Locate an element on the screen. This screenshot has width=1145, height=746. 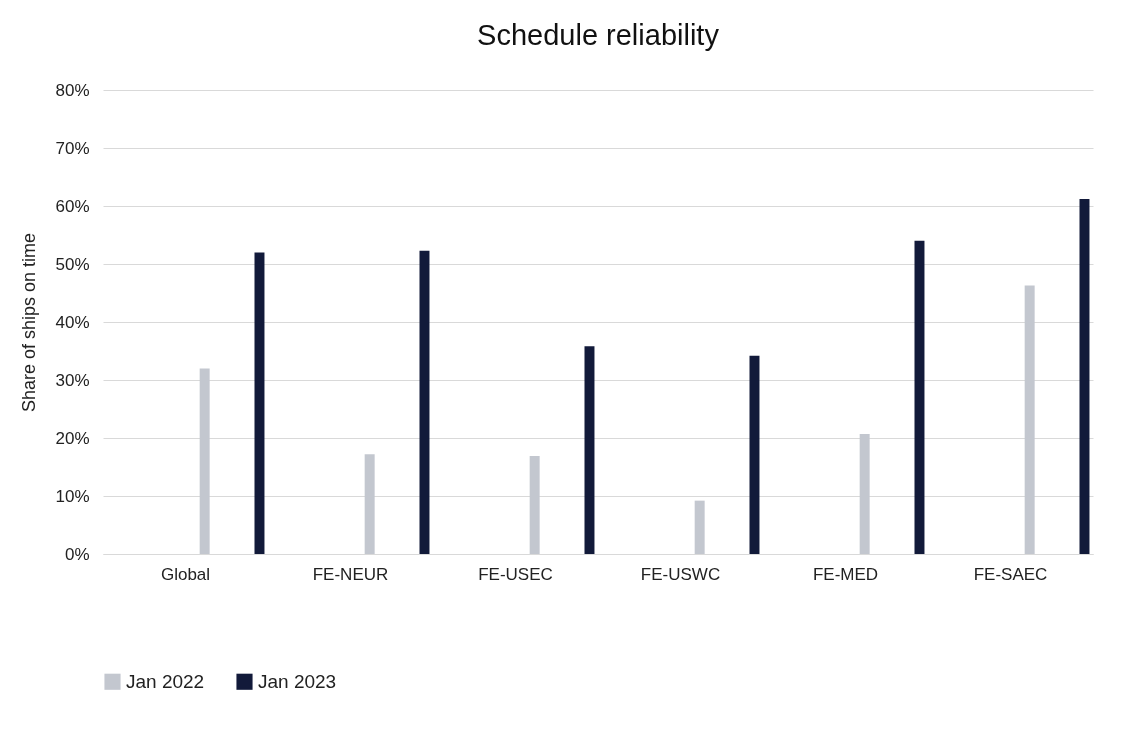
y-axis-title: Share of ships on time is located at coordinates (29, 322).